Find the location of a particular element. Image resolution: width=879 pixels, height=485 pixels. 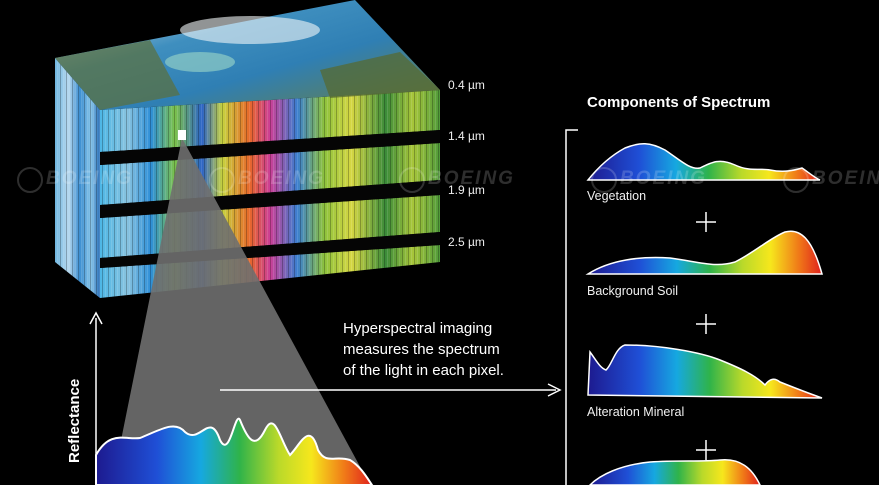

watermark-logos is located at coordinates (413, 180).